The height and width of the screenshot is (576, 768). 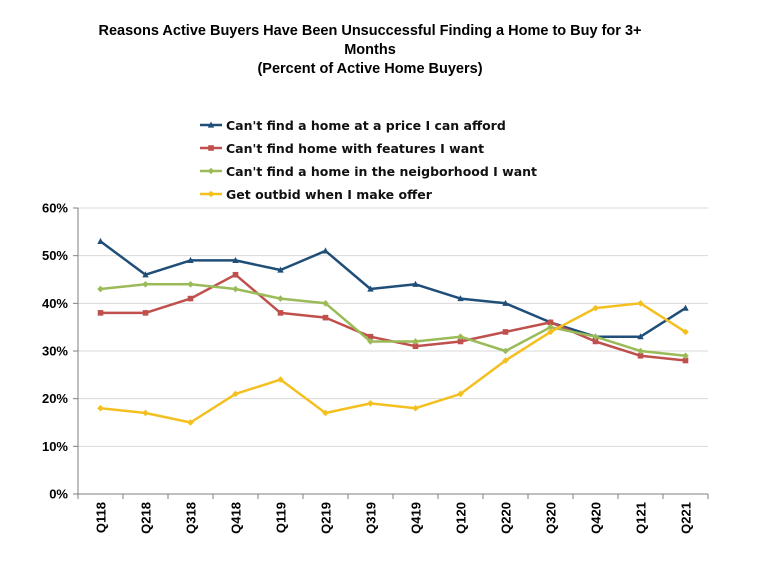 I want to click on x-tick-label: Q118, so click(x=101, y=517).